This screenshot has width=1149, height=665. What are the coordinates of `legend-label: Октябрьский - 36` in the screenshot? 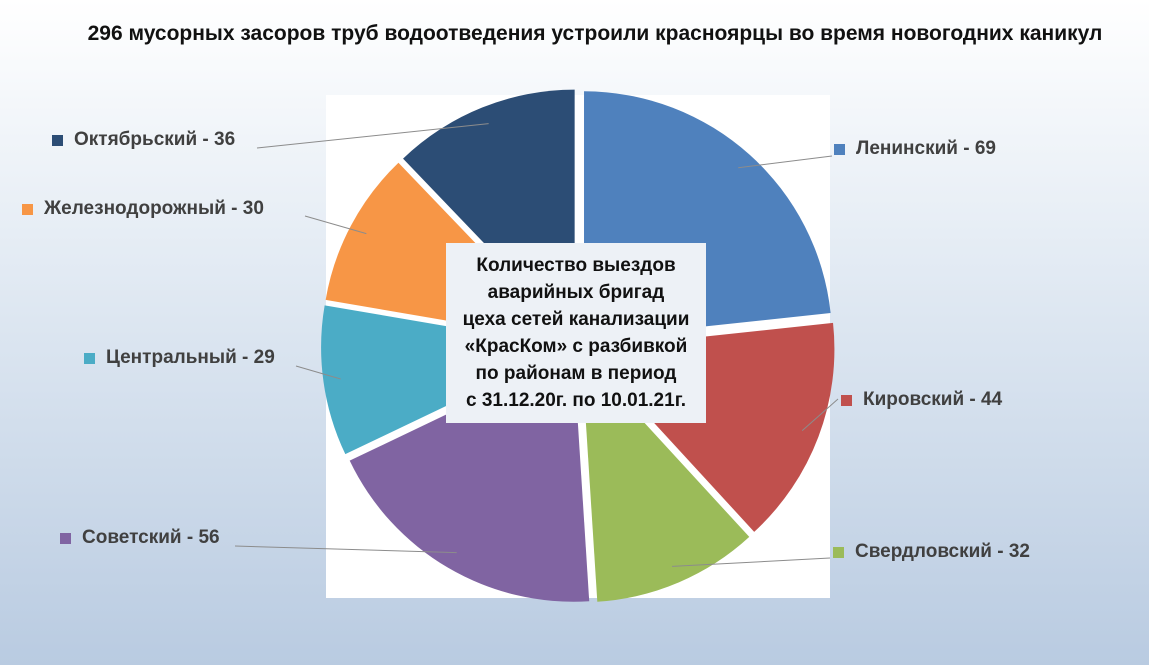 It's located at (155, 139).